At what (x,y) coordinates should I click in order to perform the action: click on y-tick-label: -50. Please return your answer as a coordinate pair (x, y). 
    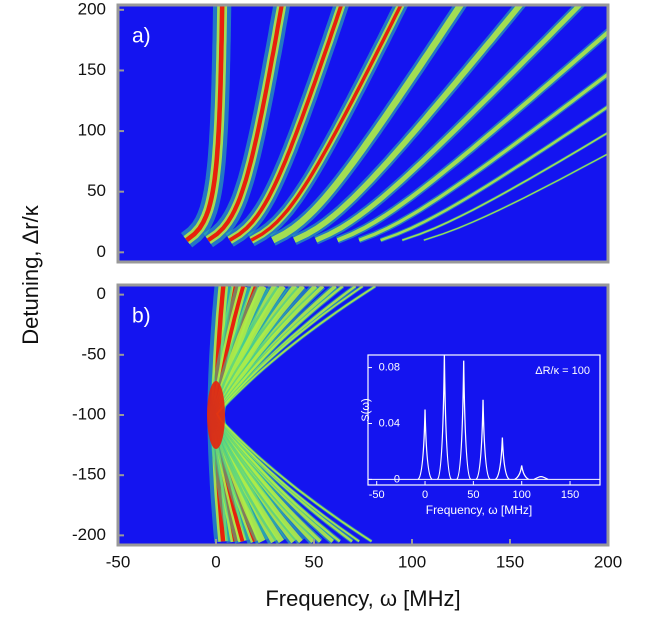
    Looking at the image, I should click on (93, 353).